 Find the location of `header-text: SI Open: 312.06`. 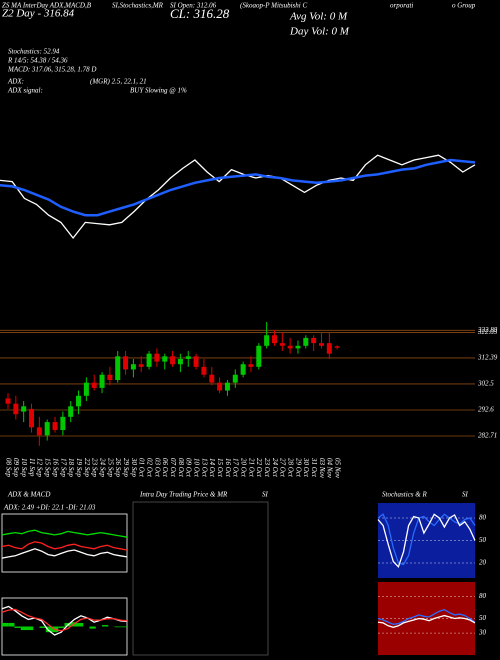

header-text: SI Open: 312.06 is located at coordinates (193, 6).